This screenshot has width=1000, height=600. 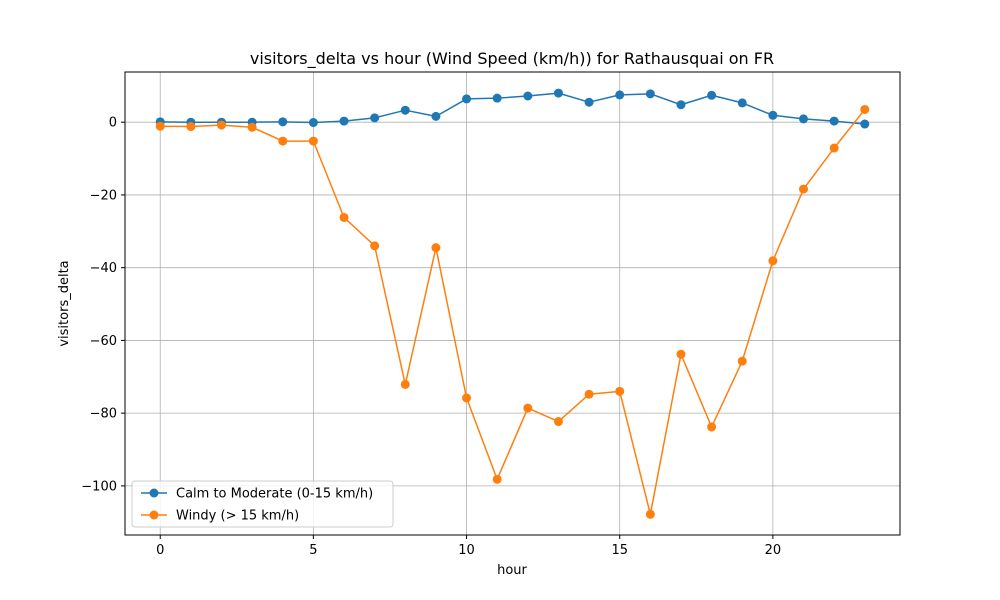 I want to click on y-tick-label: −20, so click(x=103, y=195).